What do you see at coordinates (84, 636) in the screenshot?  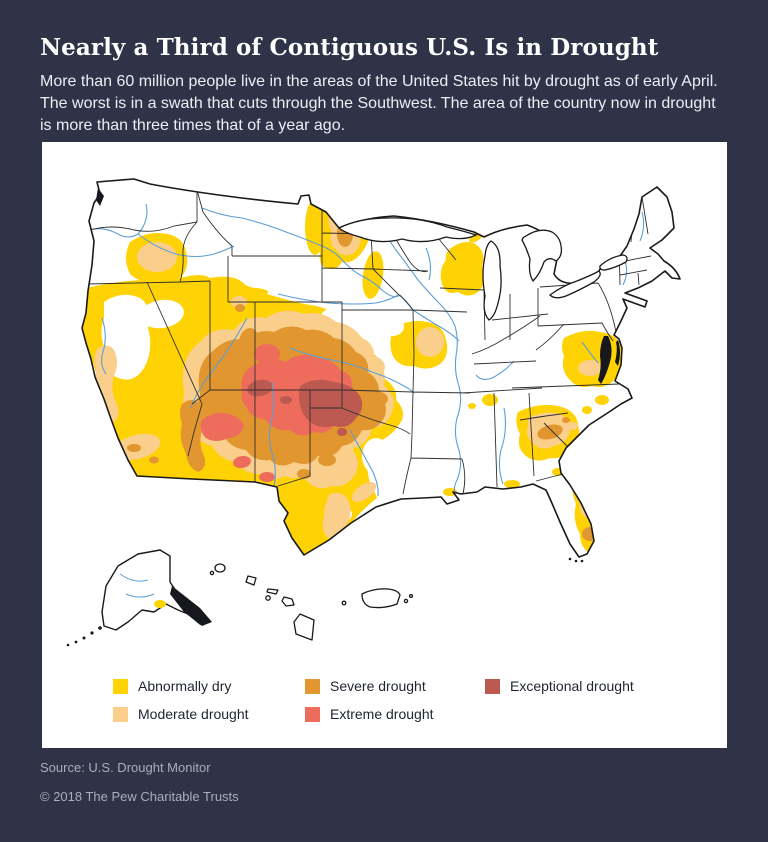 I see `aleutian-islands` at bounding box center [84, 636].